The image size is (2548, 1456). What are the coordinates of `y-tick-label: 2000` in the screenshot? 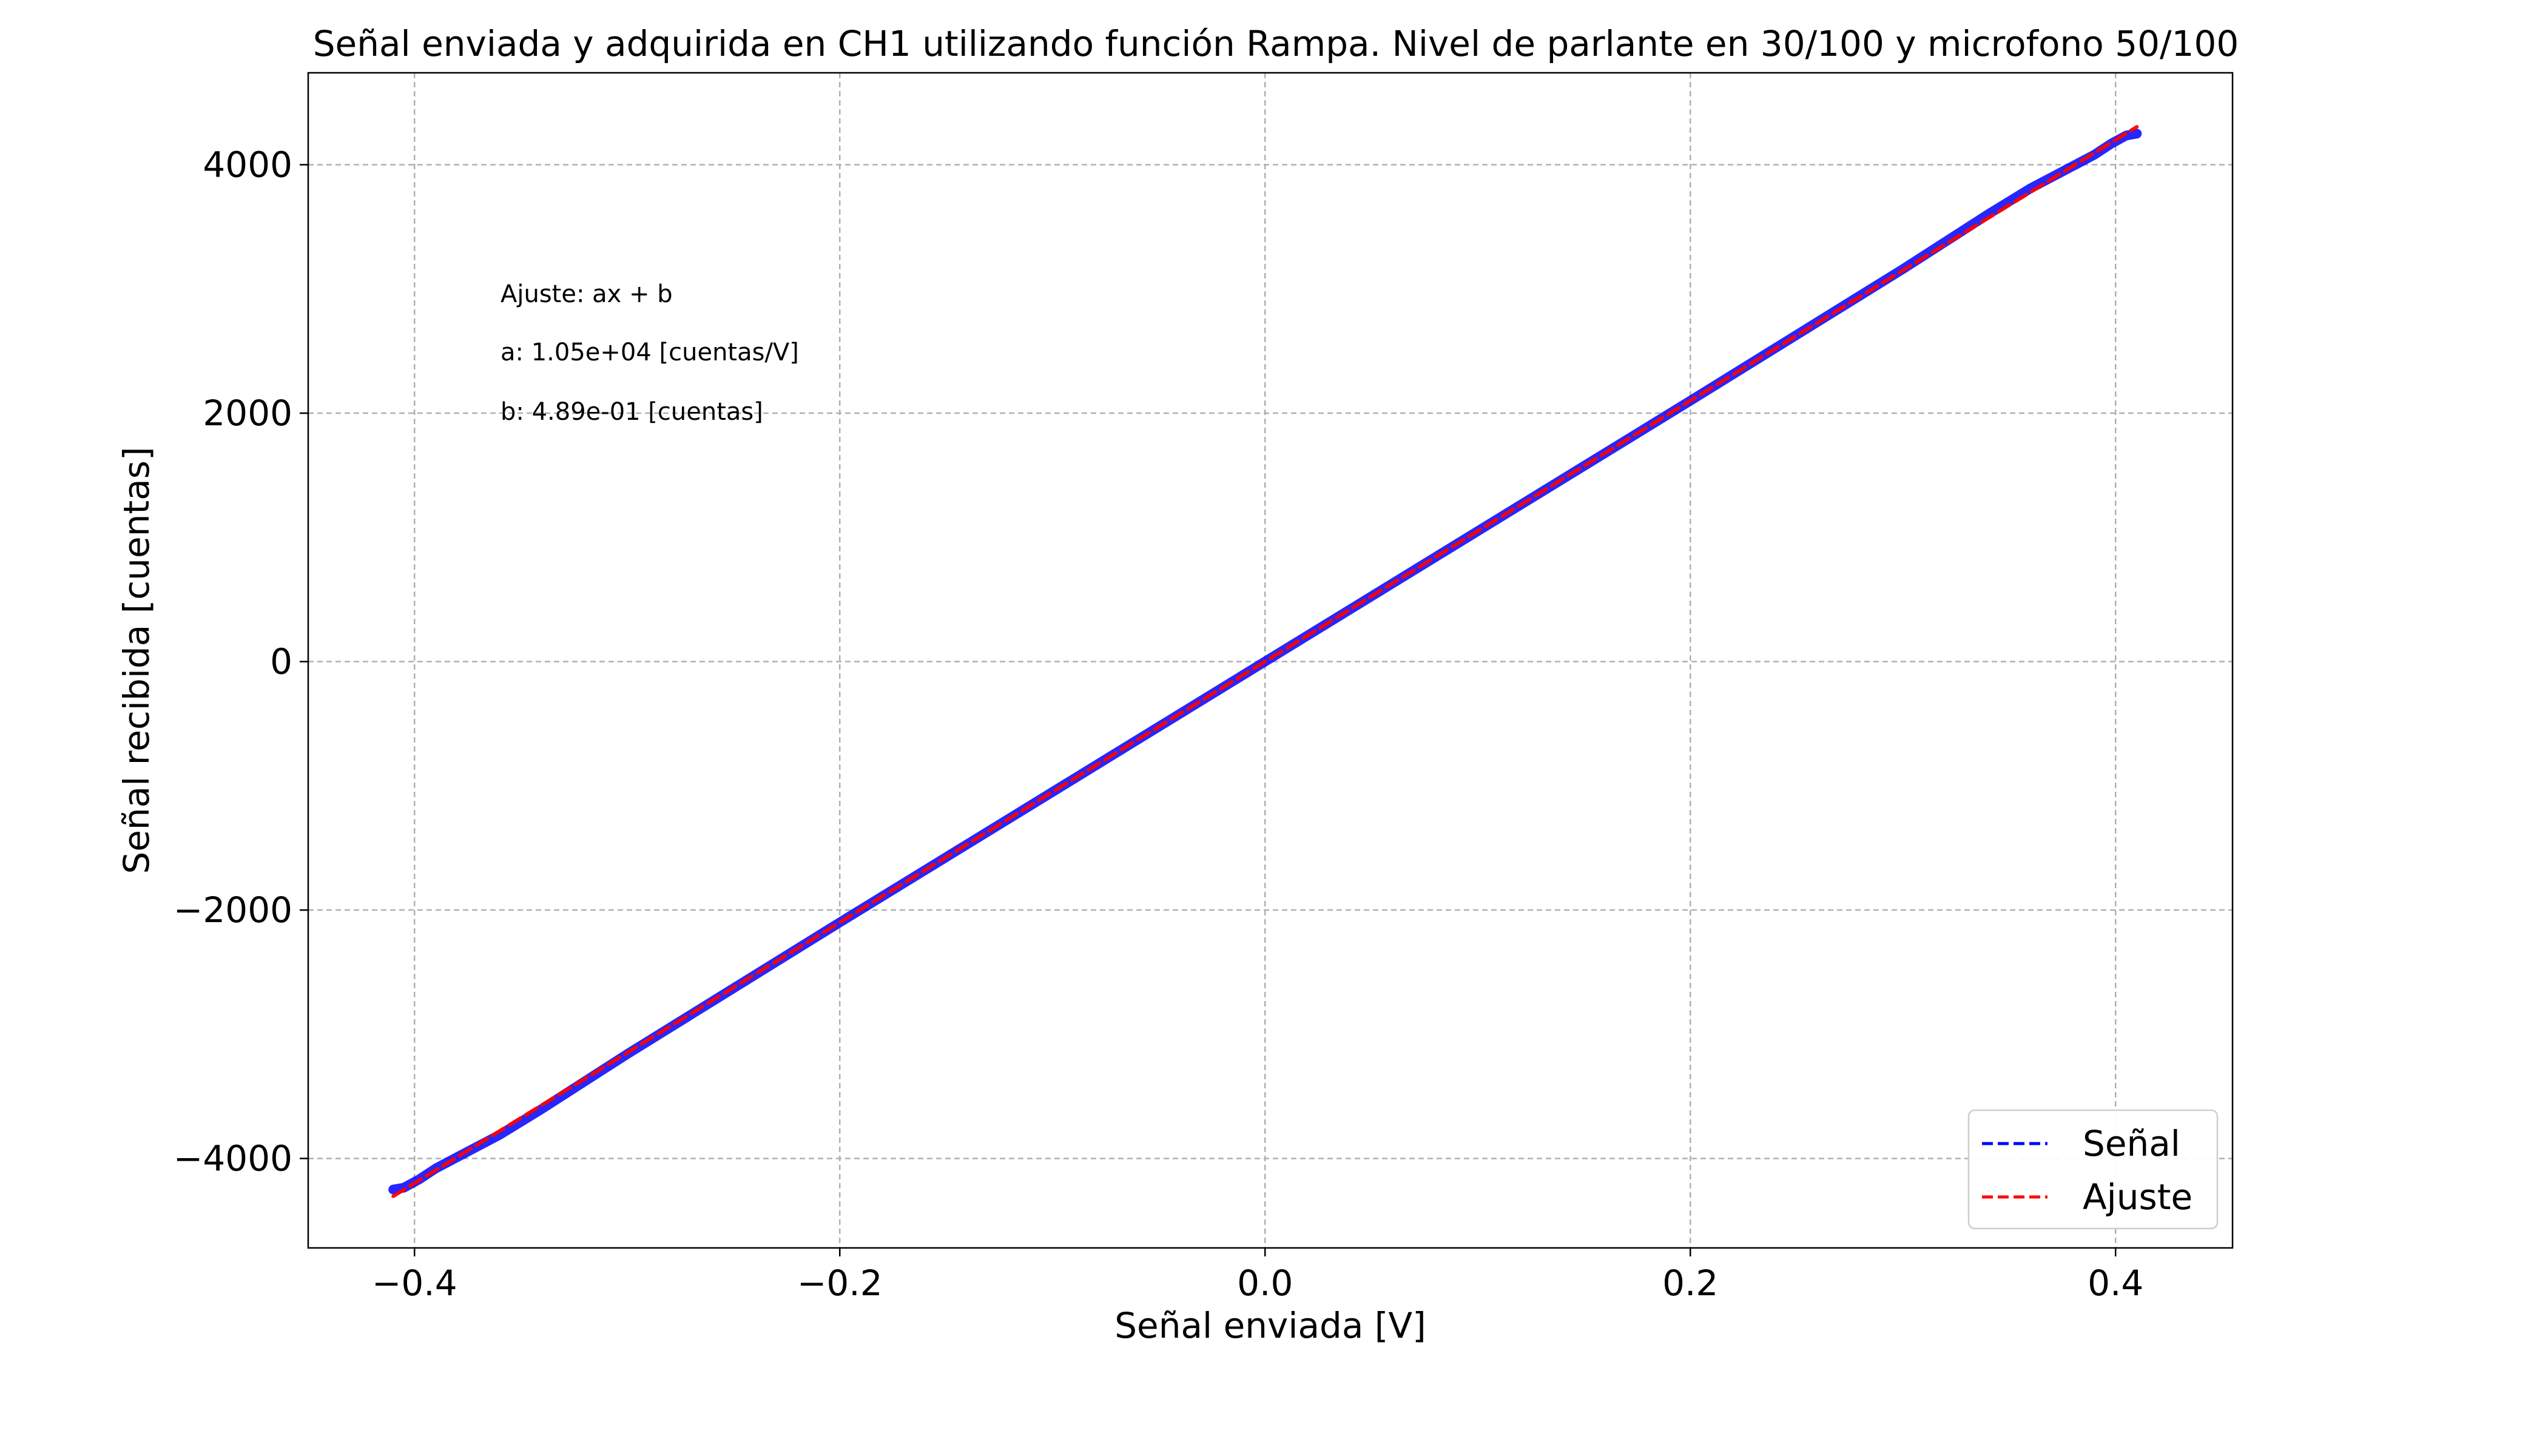 It's located at (247, 413).